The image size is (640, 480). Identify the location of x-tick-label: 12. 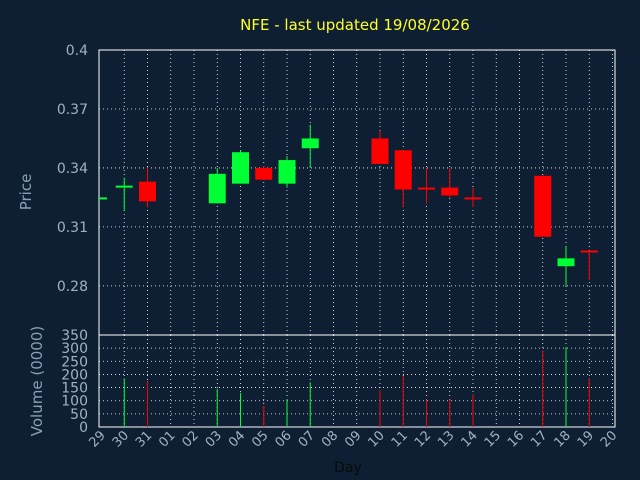
(423, 439).